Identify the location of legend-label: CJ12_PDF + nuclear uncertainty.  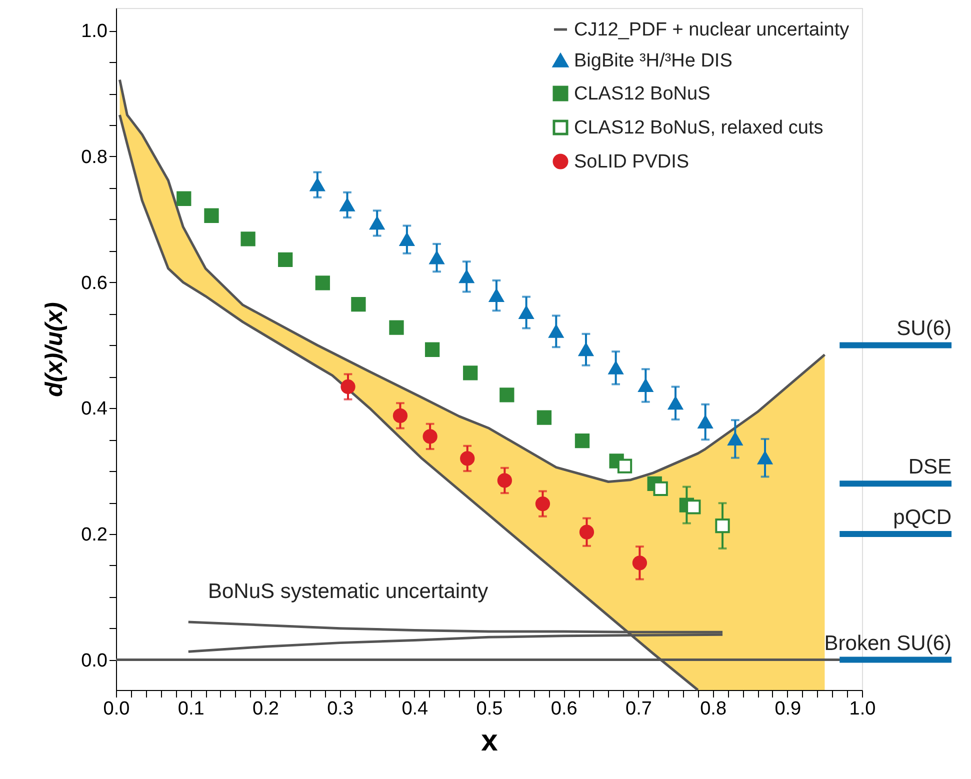
(712, 30).